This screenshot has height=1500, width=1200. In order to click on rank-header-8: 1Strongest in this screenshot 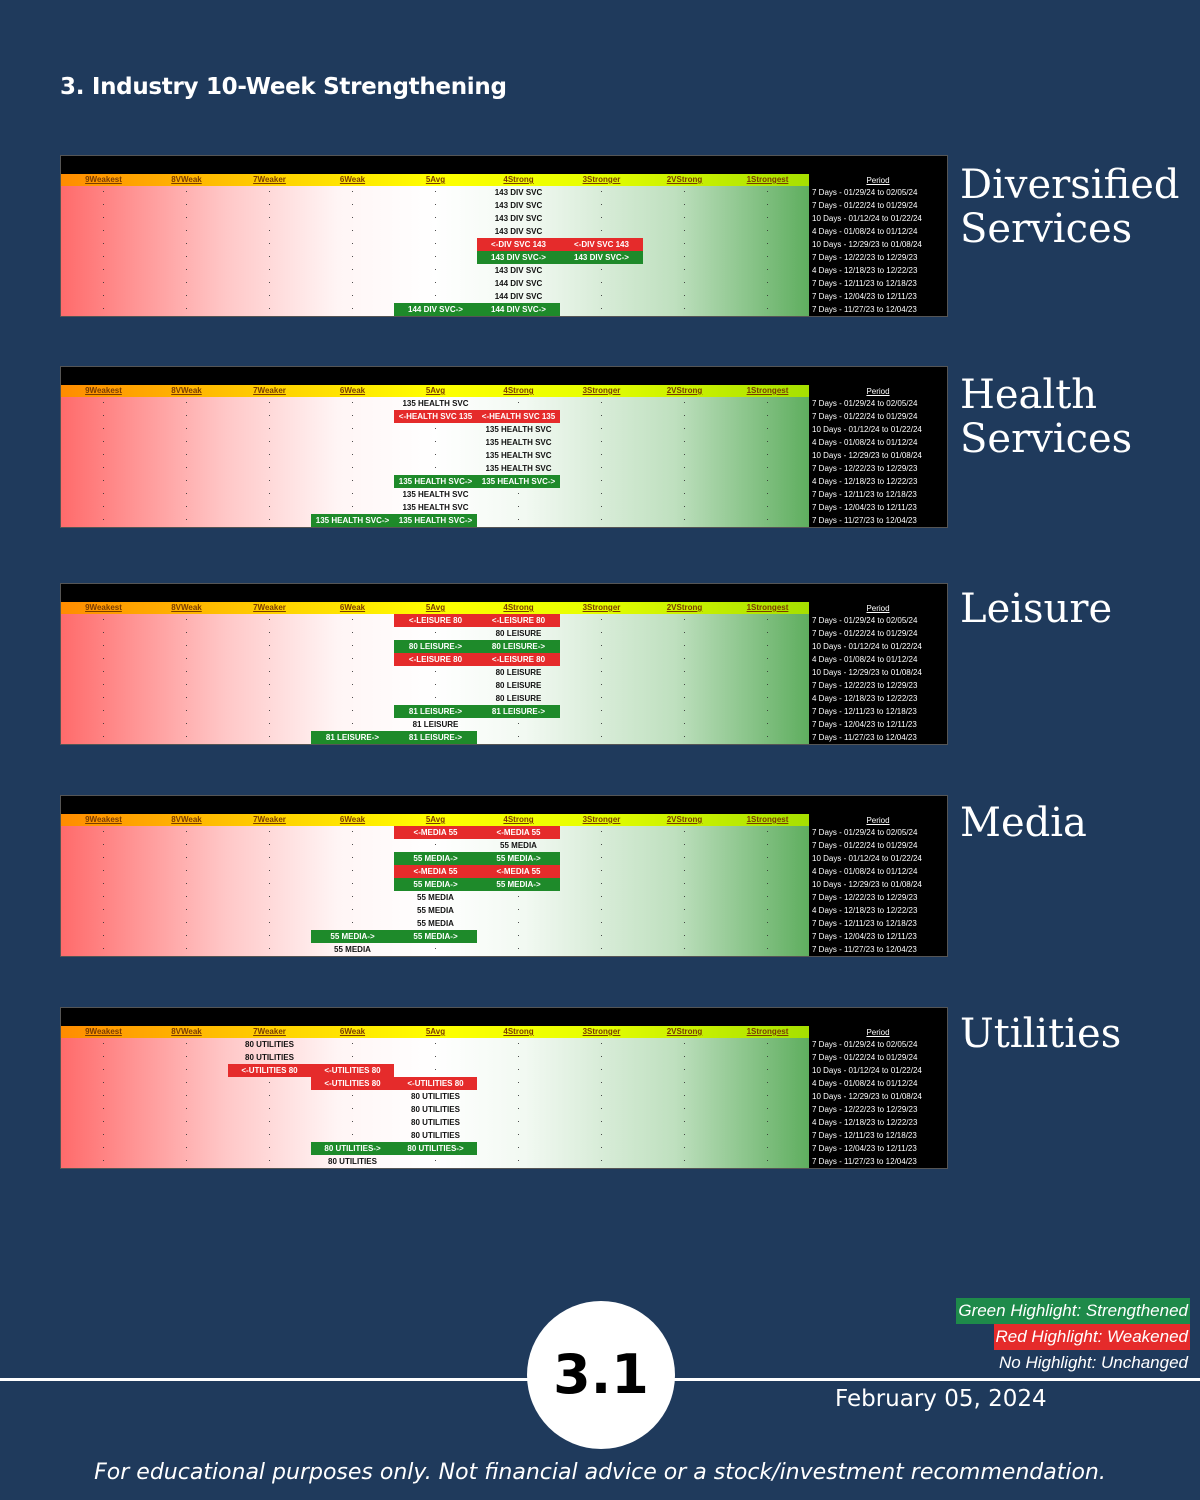, I will do `click(767, 179)`.